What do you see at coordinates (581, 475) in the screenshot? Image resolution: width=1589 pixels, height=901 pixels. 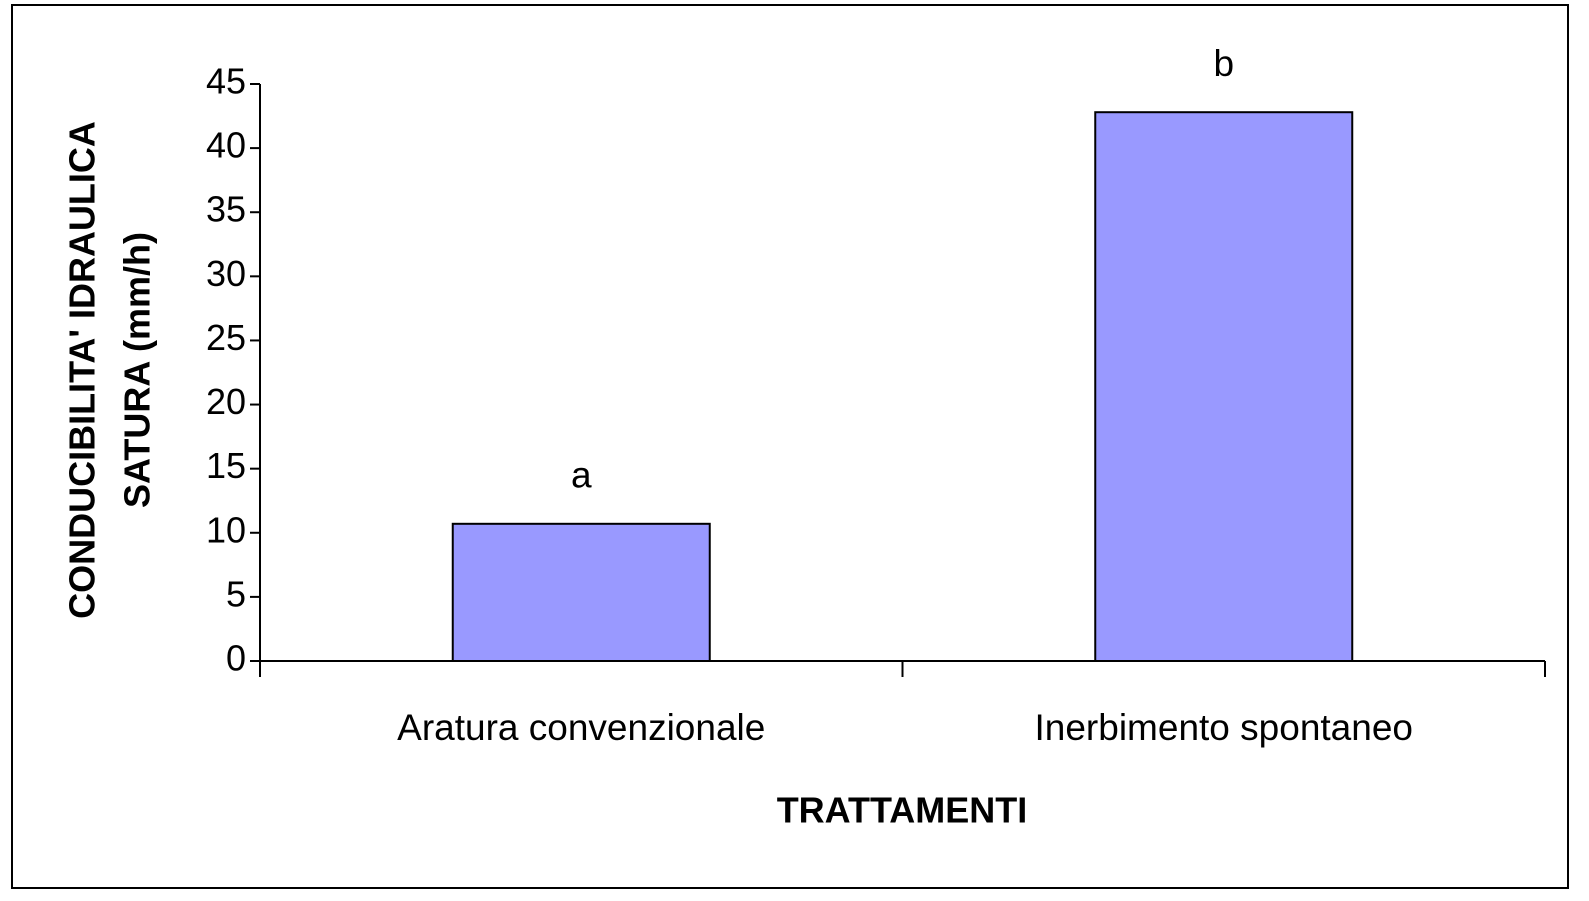 I see `annotation: a` at bounding box center [581, 475].